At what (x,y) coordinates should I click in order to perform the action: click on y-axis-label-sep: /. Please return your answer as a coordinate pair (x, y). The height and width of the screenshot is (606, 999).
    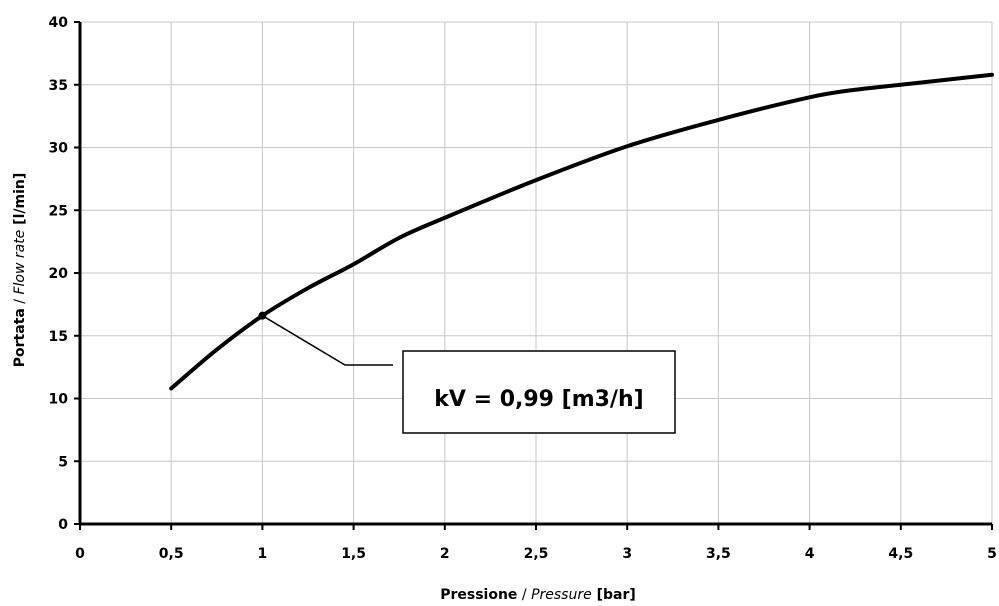
    Looking at the image, I should click on (20, 302).